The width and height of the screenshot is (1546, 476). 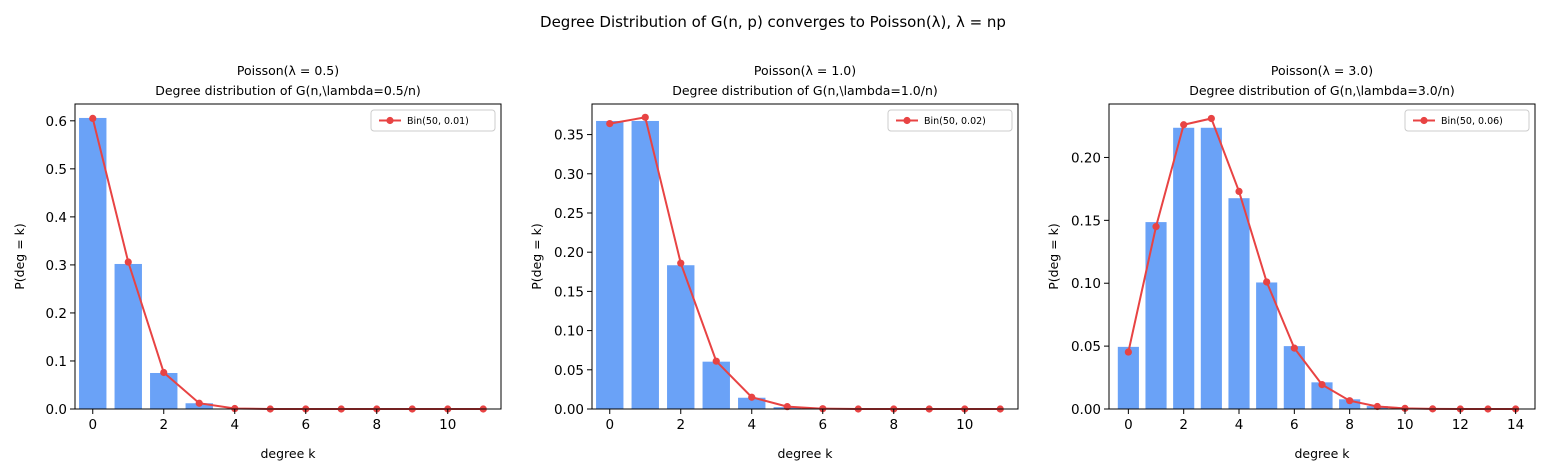 I want to click on y-tick-label: 0.3, so click(x=56, y=266).